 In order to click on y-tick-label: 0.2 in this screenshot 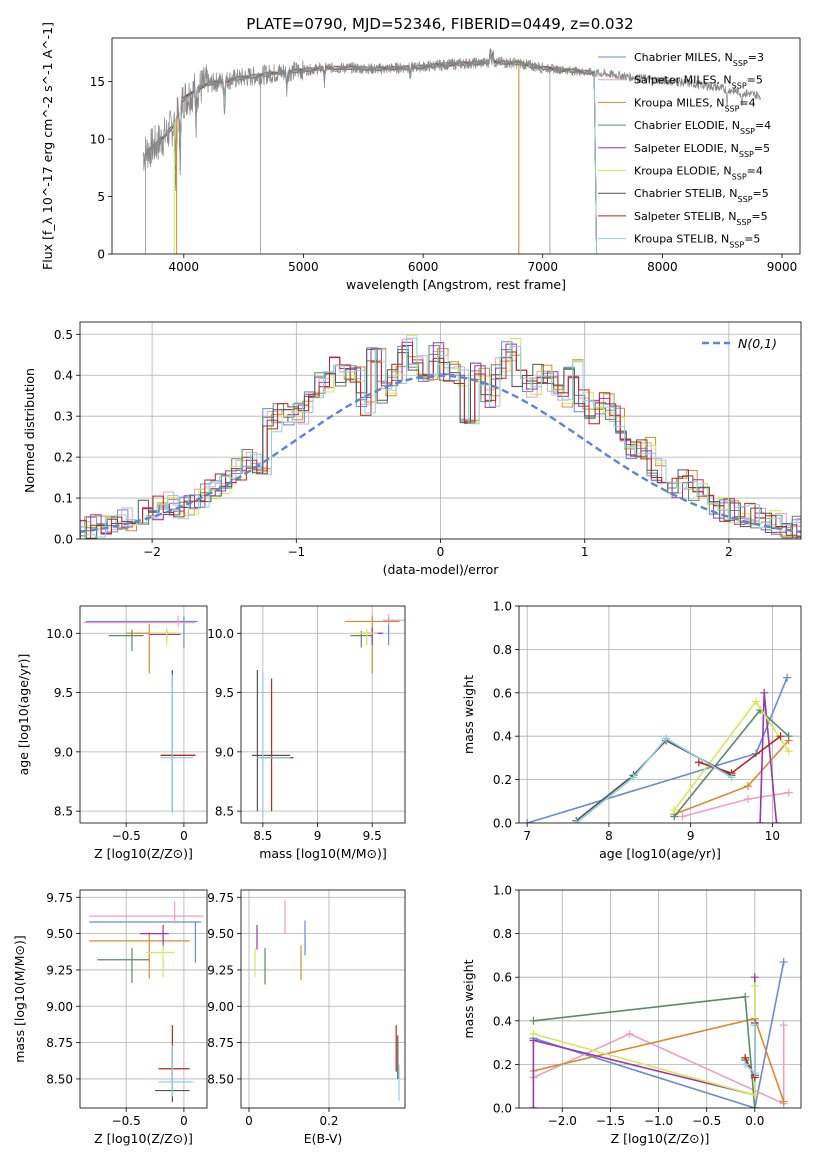, I will do `click(63, 458)`.